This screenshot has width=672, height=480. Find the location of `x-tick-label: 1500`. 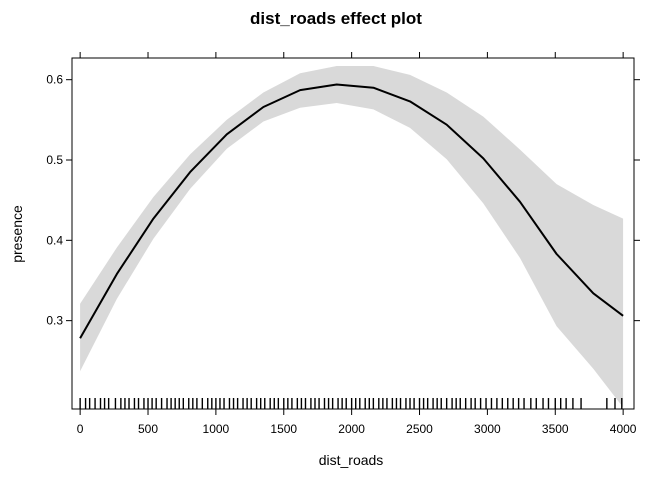

x-tick-label: 1500 is located at coordinates (283, 429).